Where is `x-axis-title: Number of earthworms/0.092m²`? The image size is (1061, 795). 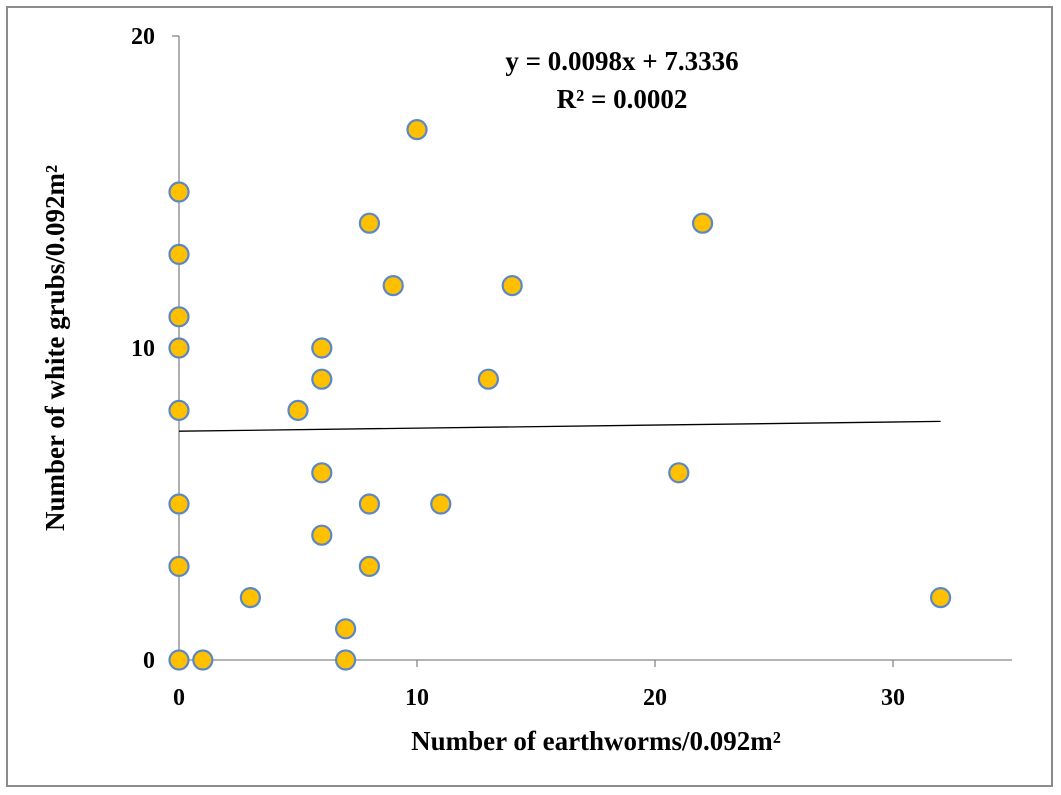 x-axis-title: Number of earthworms/0.092m² is located at coordinates (596, 741).